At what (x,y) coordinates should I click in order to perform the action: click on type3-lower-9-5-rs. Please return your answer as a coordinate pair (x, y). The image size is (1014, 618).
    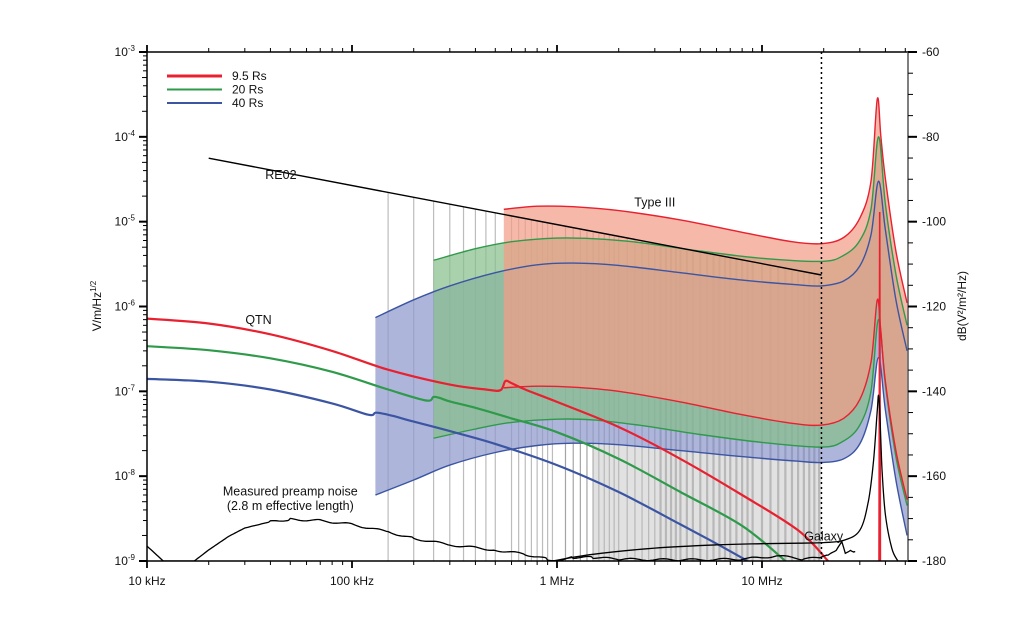
    Looking at the image, I should click on (705, 399).